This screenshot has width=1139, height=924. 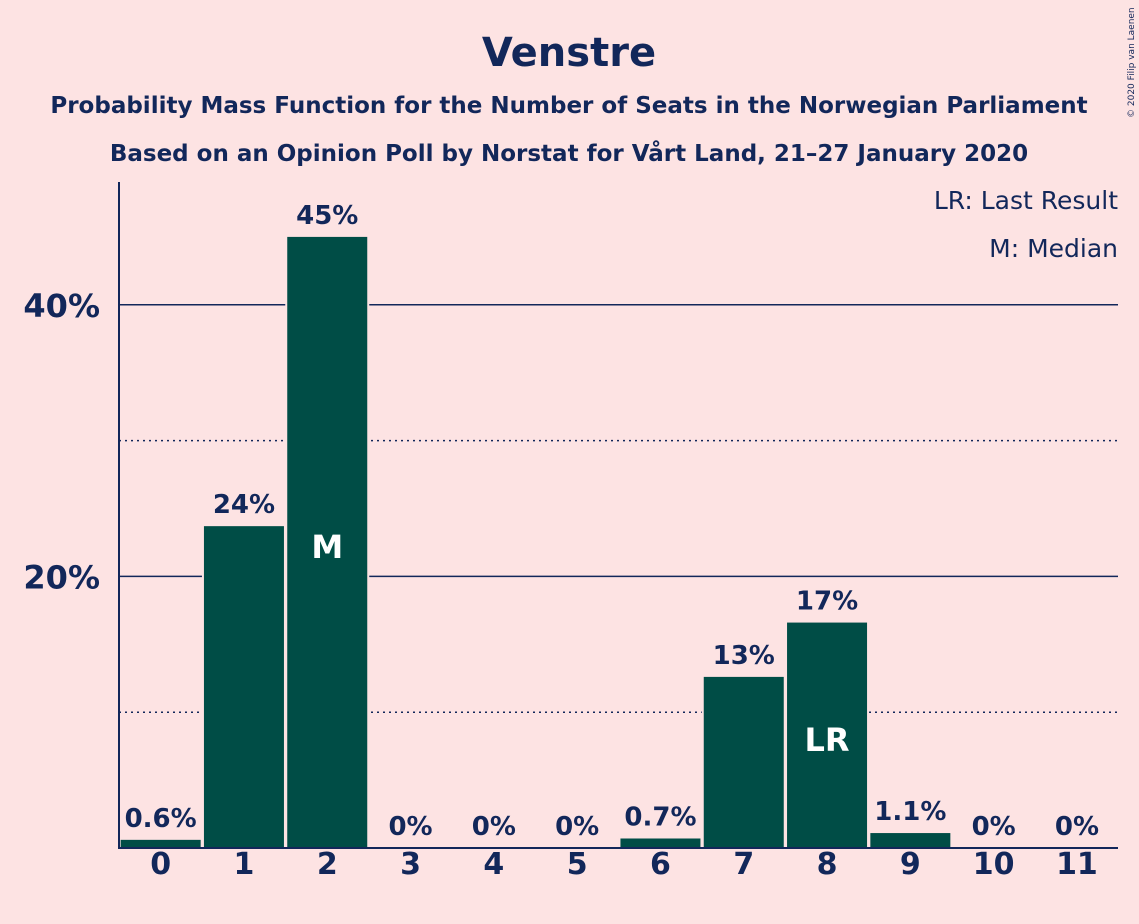 I want to click on copyright-notice: © 2020 Filip van Laenen, so click(x=1132, y=62).